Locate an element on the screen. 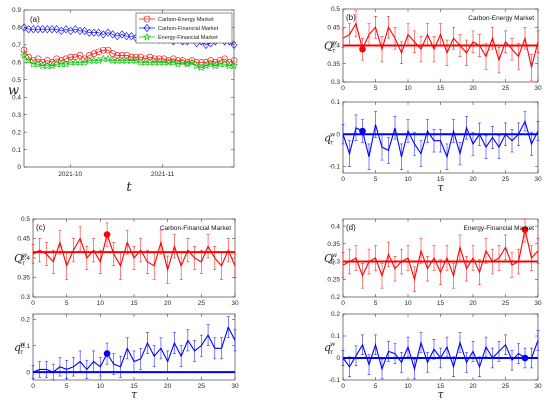 This screenshot has height=401, width=550. panel-d-bottom-x-tick-label: 5 is located at coordinates (376, 386).